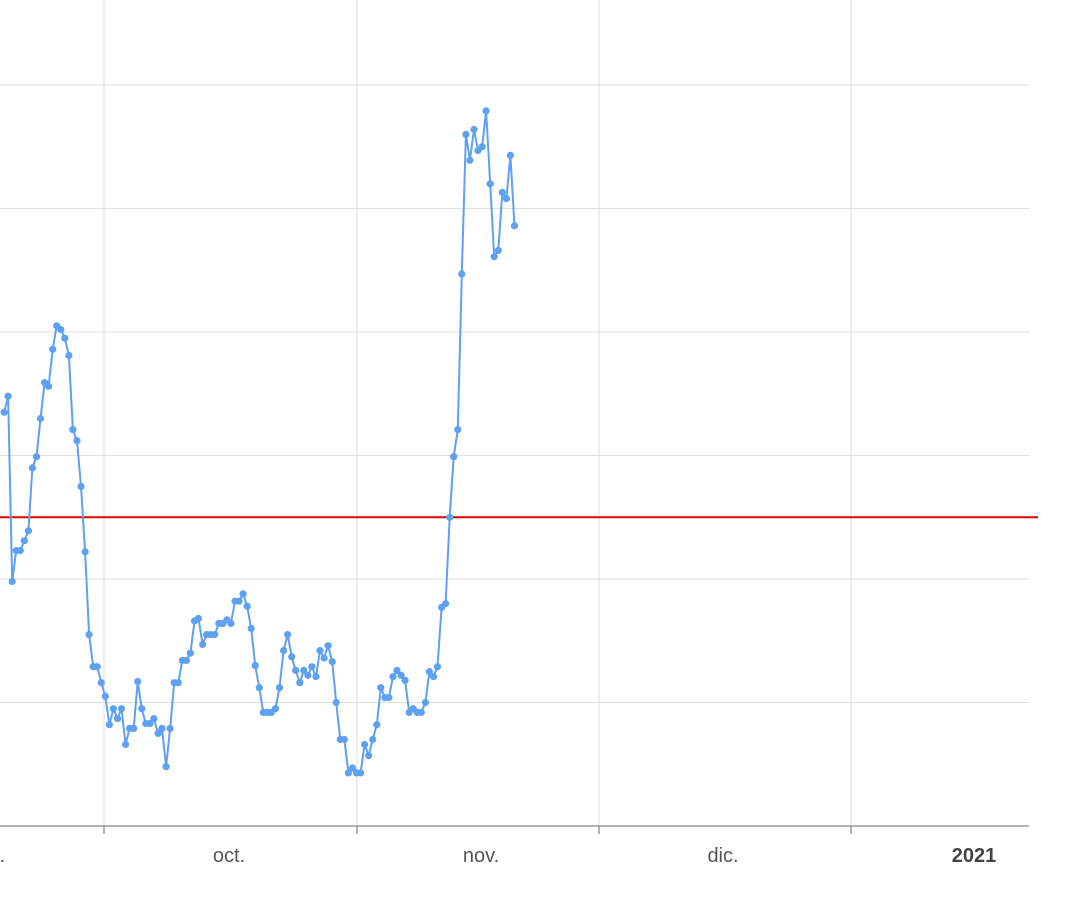  I want to click on x-tick-label-dec: dic., so click(722, 856).